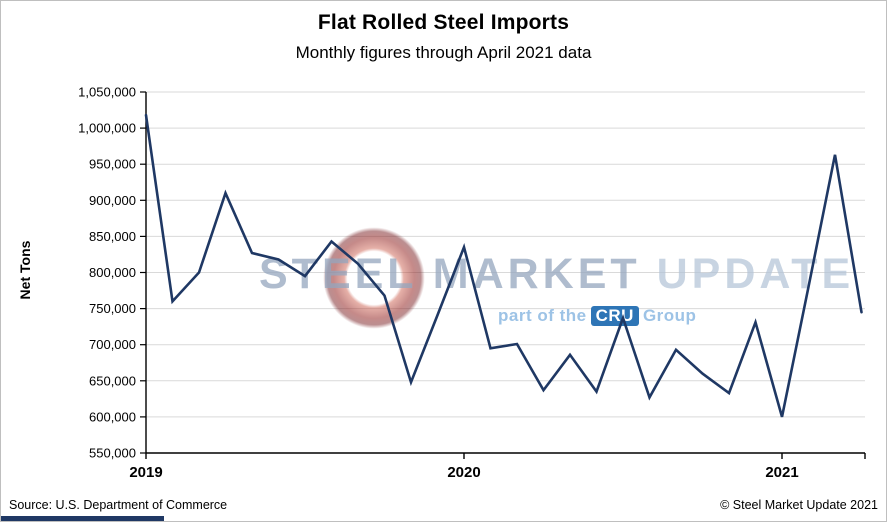  I want to click on svg-text: 900,000, so click(112, 200).